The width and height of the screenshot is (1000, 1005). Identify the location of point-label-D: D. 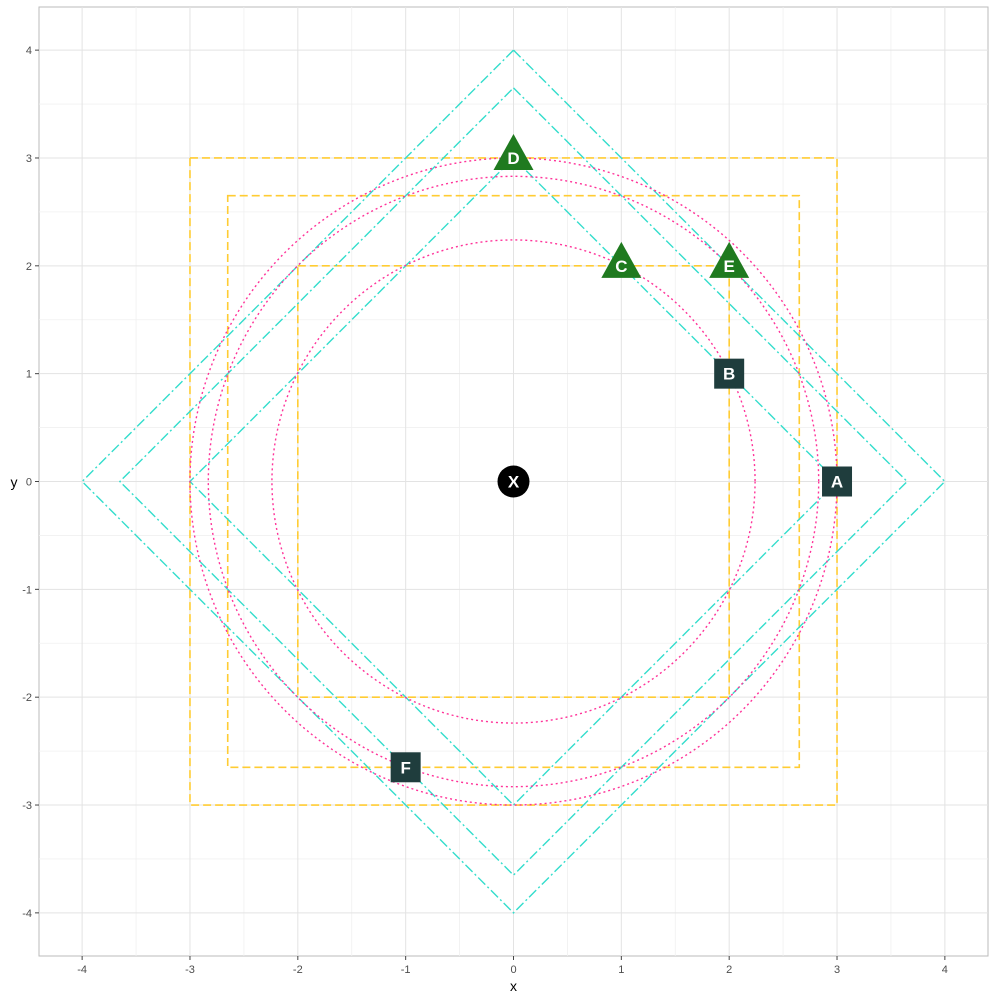
(513, 158).